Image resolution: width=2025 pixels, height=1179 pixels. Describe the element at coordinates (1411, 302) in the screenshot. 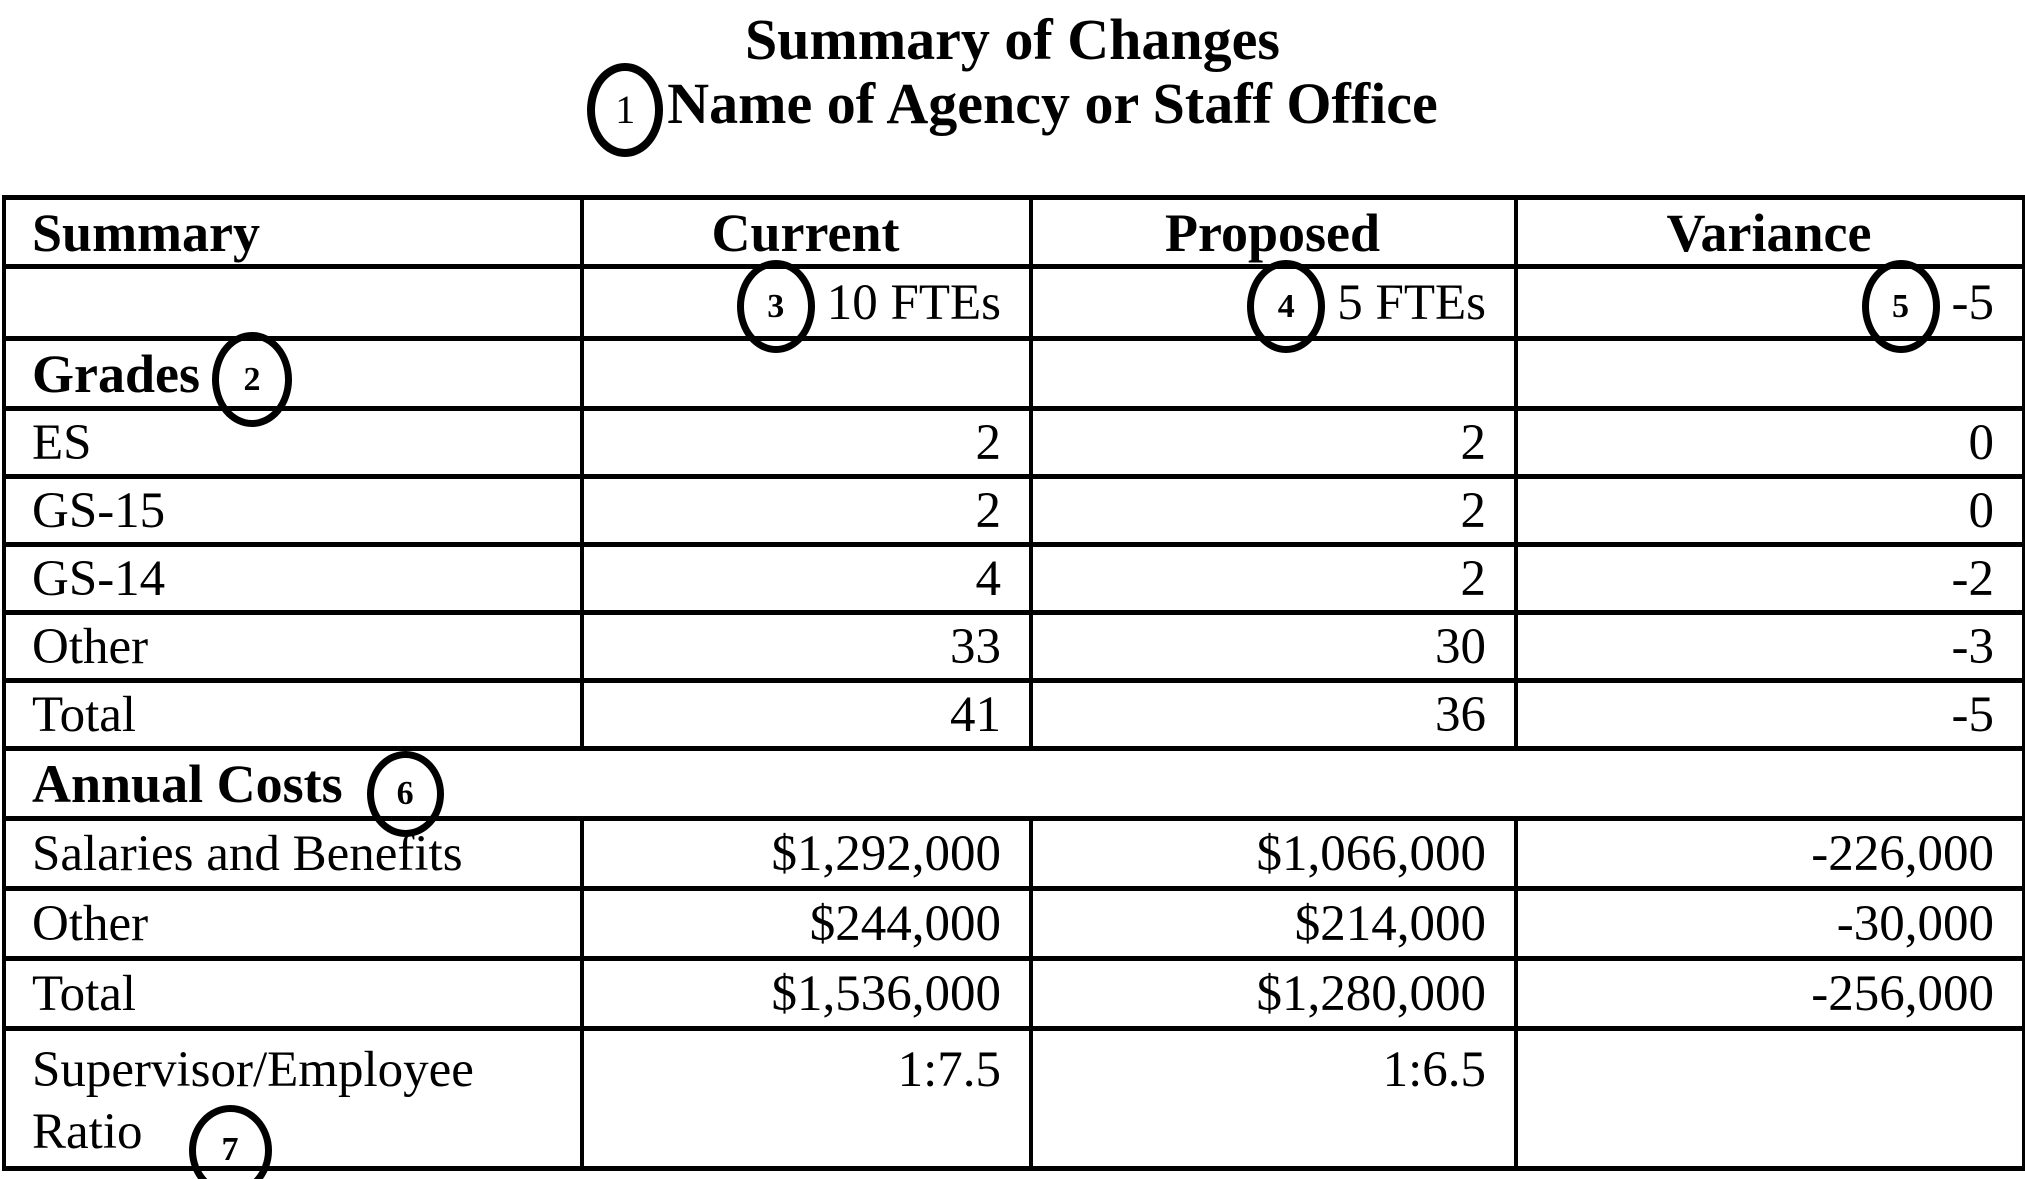

I see `fte-proposed-value: 5 FTEs` at that location.